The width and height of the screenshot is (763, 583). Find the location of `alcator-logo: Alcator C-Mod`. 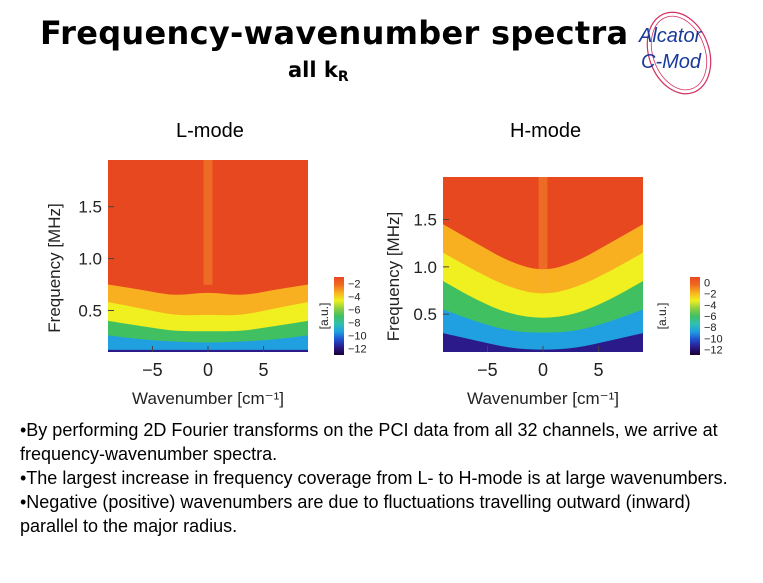

alcator-logo: Alcator C-Mod is located at coordinates (675, 53).